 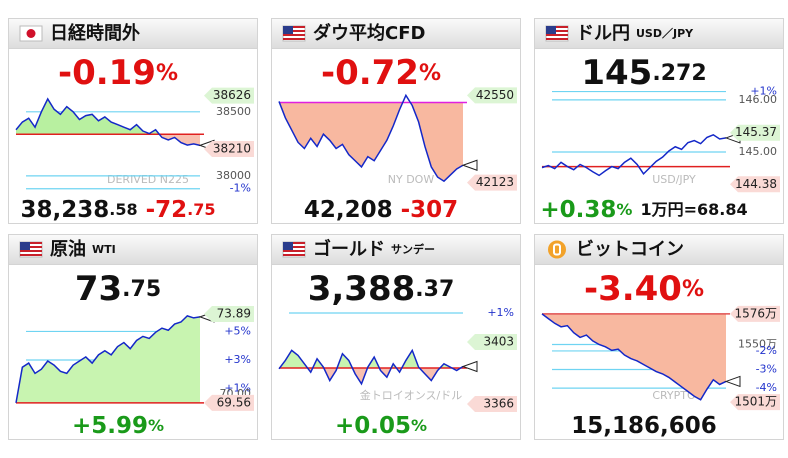 What do you see at coordinates (31, 33) in the screenshot?
I see `flag-dot` at bounding box center [31, 33].